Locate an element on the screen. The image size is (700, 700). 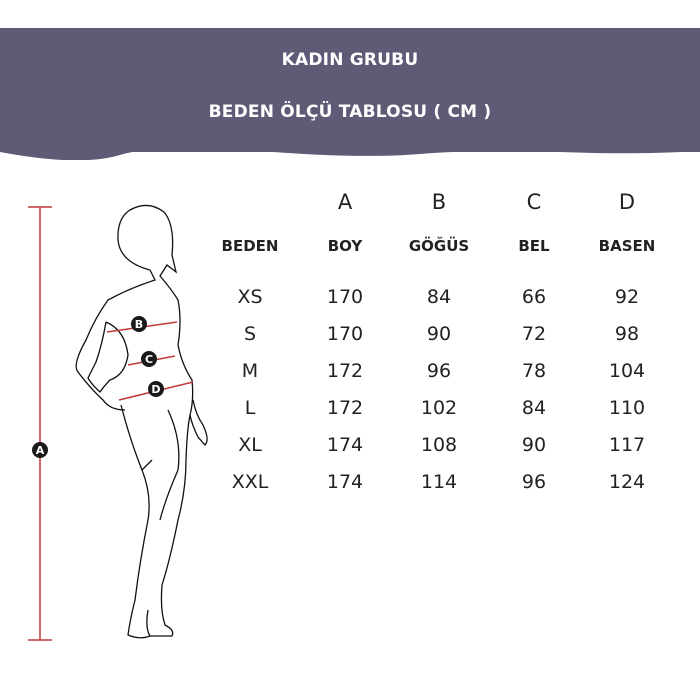
header-title: KADIN GRUBU is located at coordinates (350, 60).